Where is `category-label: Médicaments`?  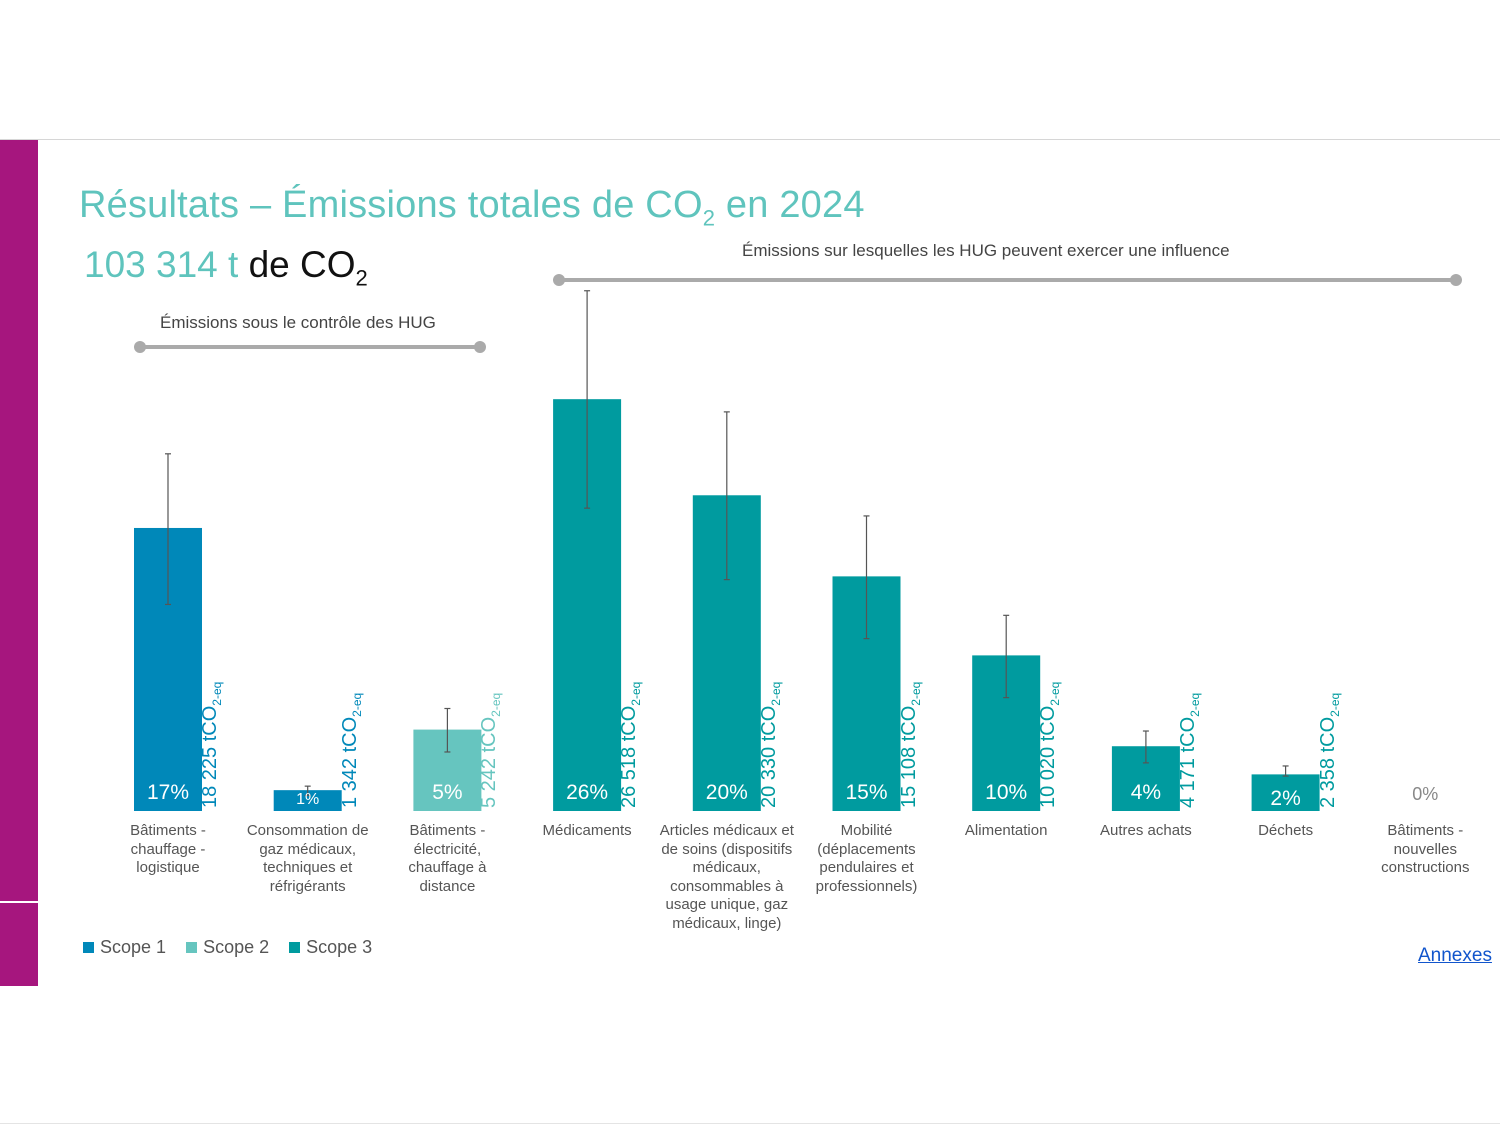 category-label: Médicaments is located at coordinates (587, 830).